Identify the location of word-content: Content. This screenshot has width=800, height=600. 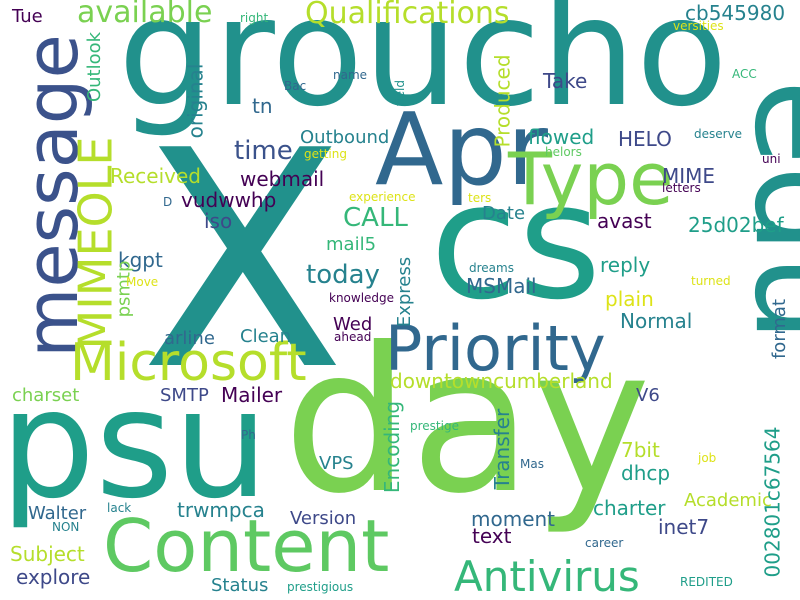
(246, 546).